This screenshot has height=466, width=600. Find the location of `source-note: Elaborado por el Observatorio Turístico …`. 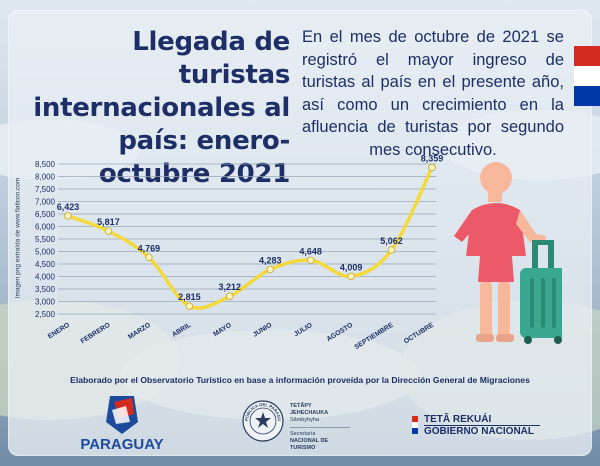

source-note: Elaborado por el Observatorio Turístico … is located at coordinates (300, 380).